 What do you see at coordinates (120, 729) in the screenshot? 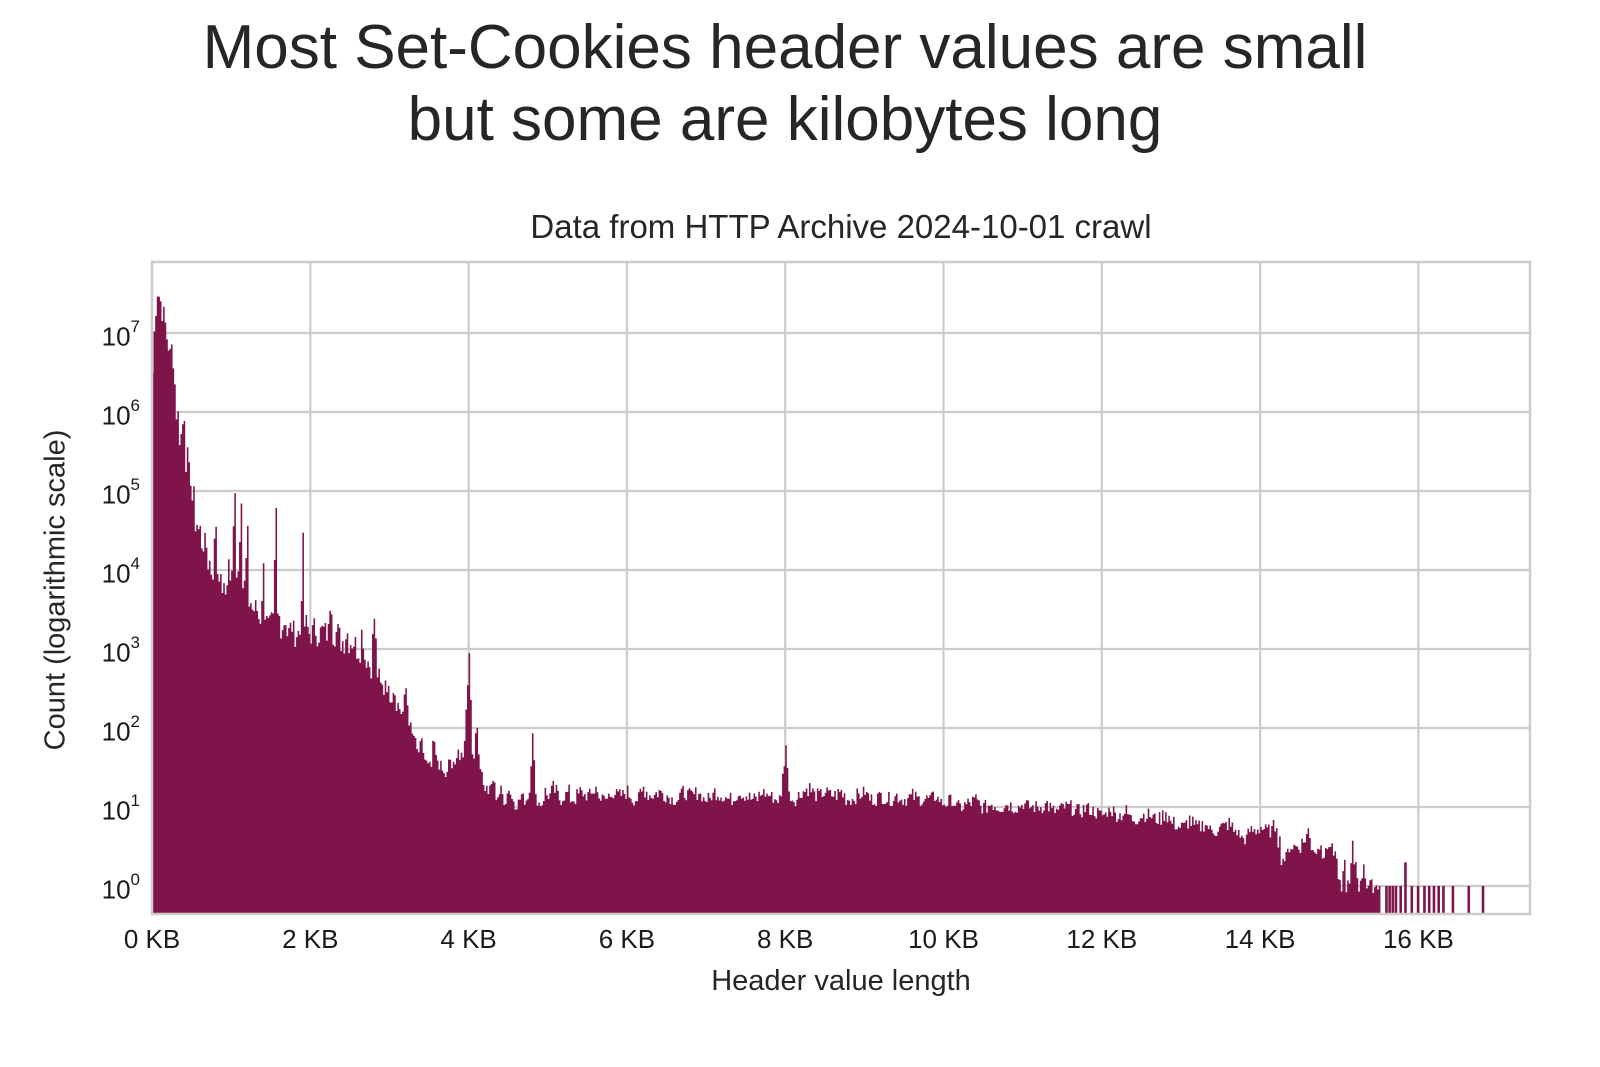
I see `y-tick-label: 10²` at bounding box center [120, 729].